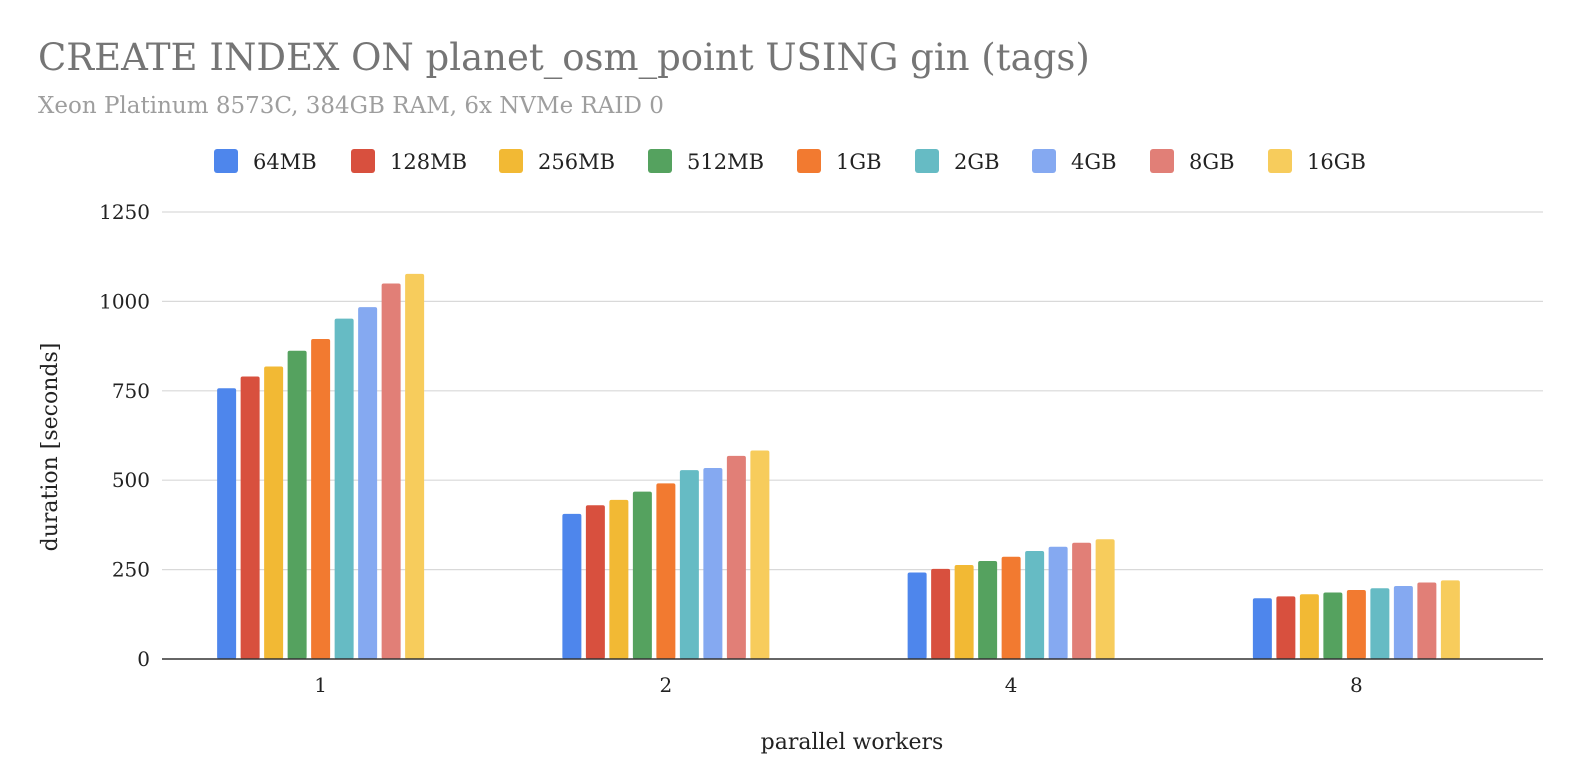 The width and height of the screenshot is (1586, 772). Describe the element at coordinates (1094, 162) in the screenshot. I see `legend-label-4GB: 4GB` at that location.